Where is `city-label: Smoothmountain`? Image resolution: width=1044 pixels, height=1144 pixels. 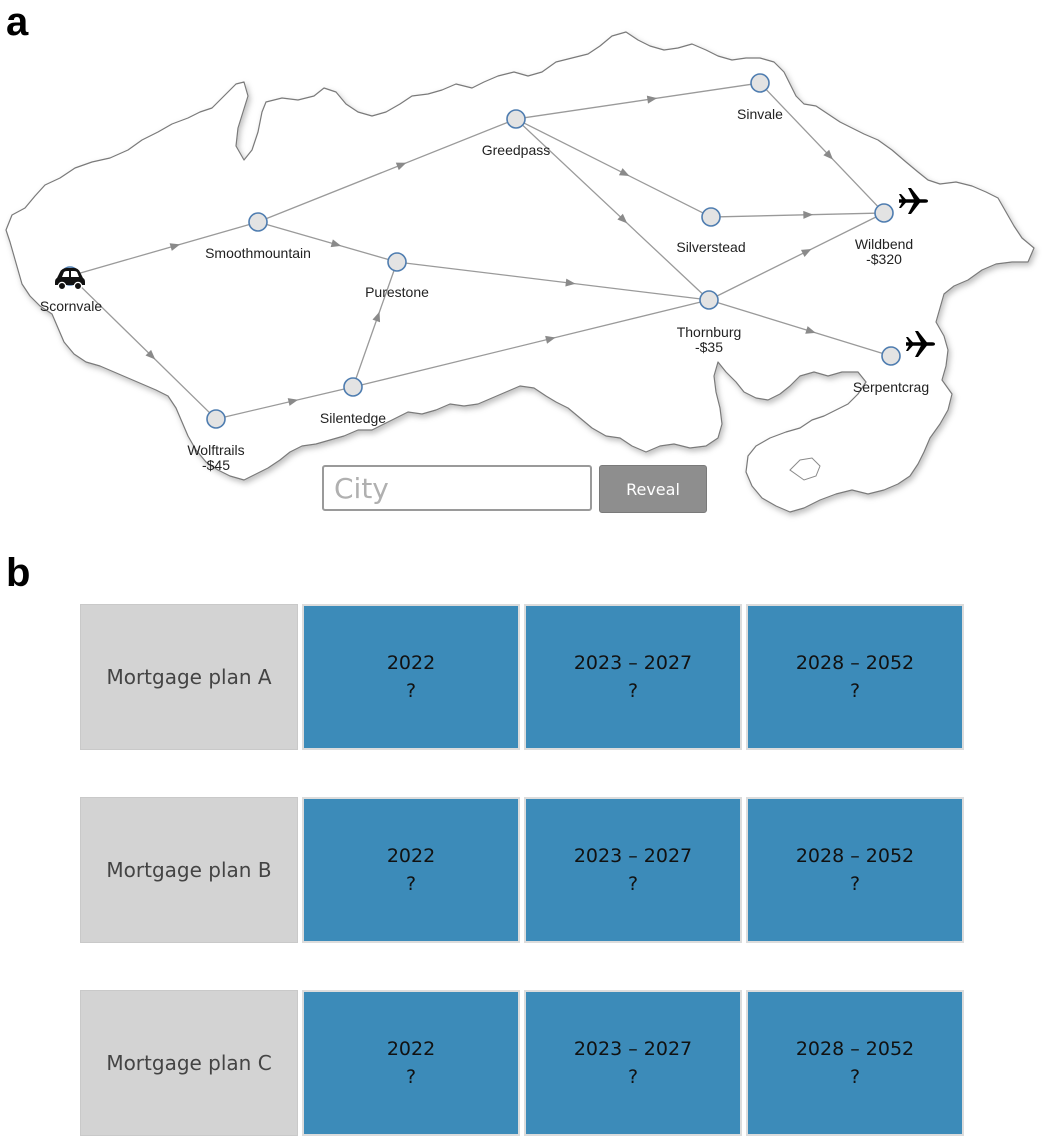 city-label: Smoothmountain is located at coordinates (258, 253).